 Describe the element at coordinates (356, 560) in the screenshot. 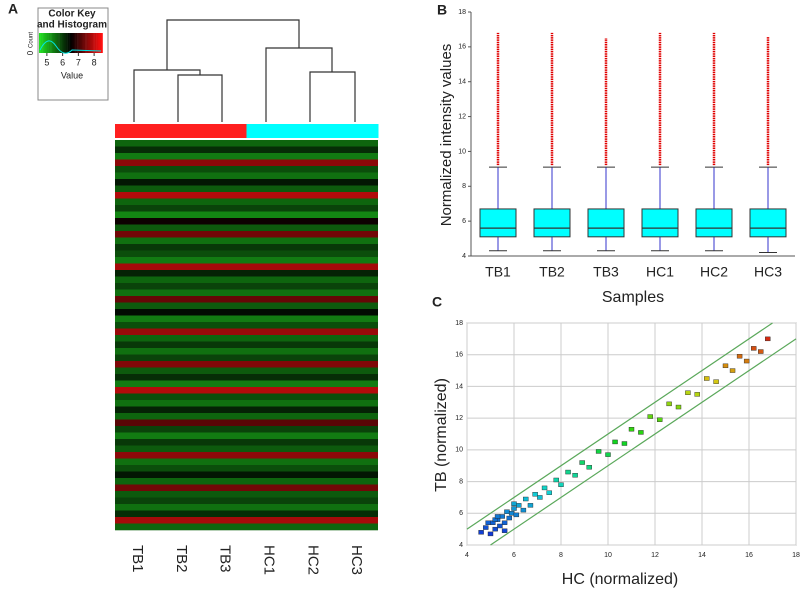

I see `column-label: HC3` at that location.